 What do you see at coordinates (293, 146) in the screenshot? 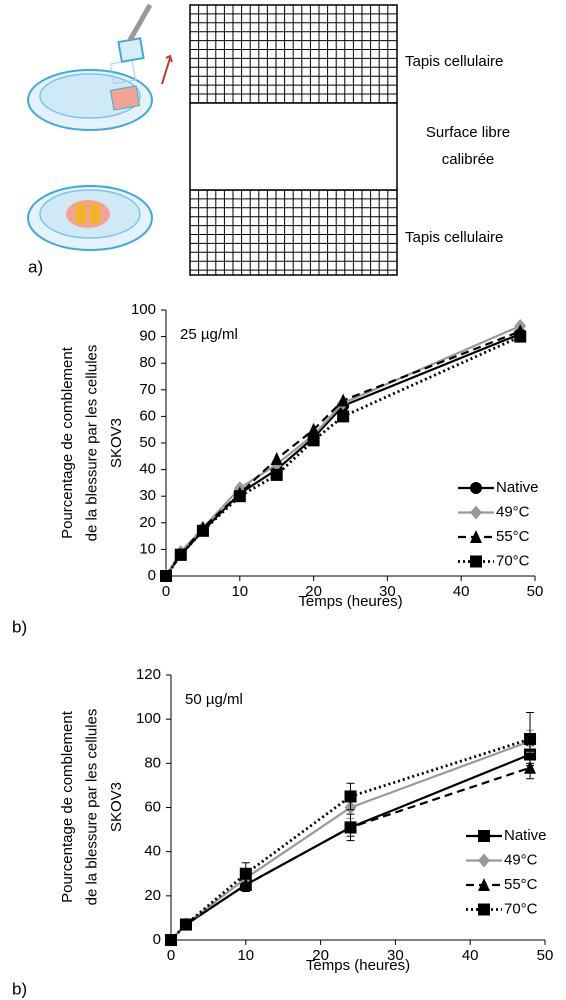
I see `free-surface` at bounding box center [293, 146].